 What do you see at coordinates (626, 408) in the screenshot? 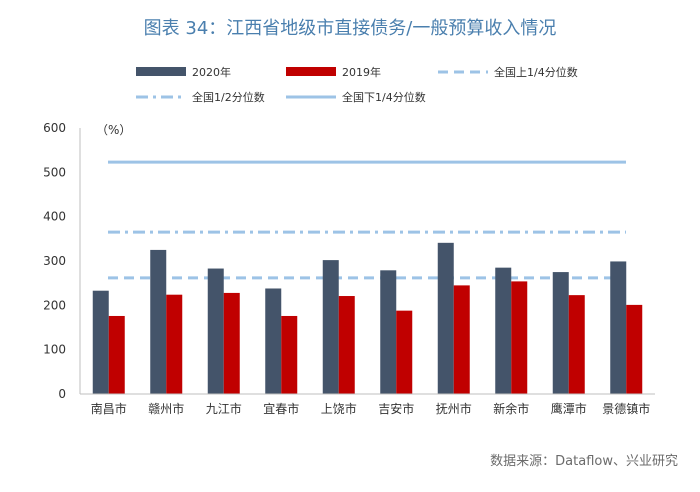
I see `x-tick-label: 景德镇市` at bounding box center [626, 408].